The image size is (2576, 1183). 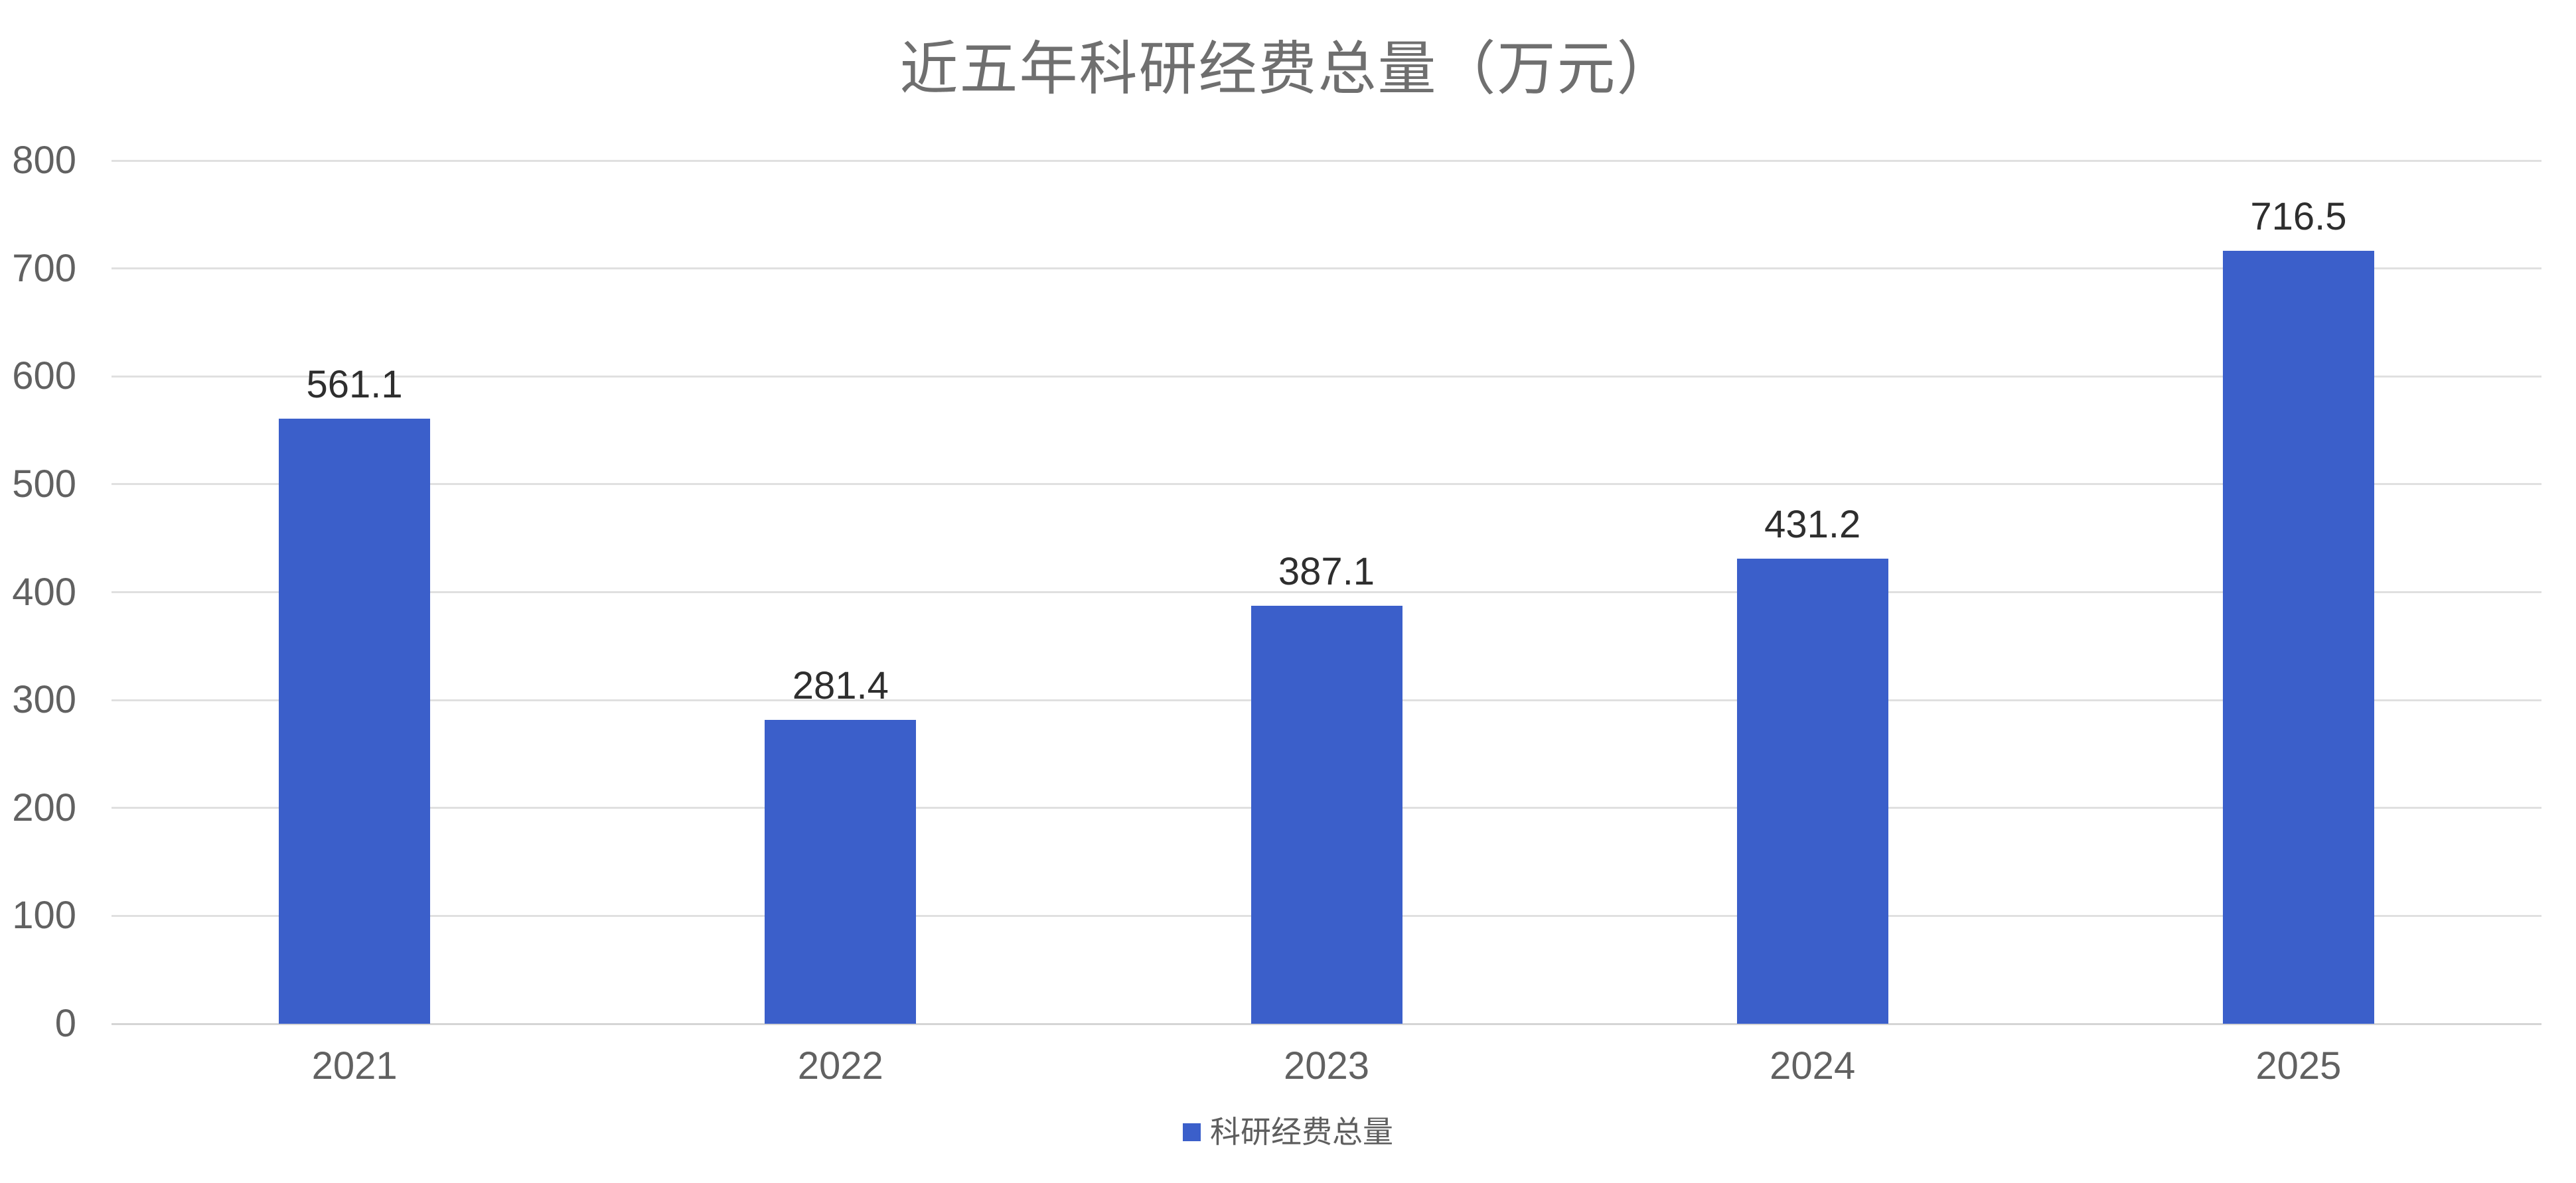 What do you see at coordinates (840, 1065) in the screenshot?
I see `x-axis-tick-label: 2022` at bounding box center [840, 1065].